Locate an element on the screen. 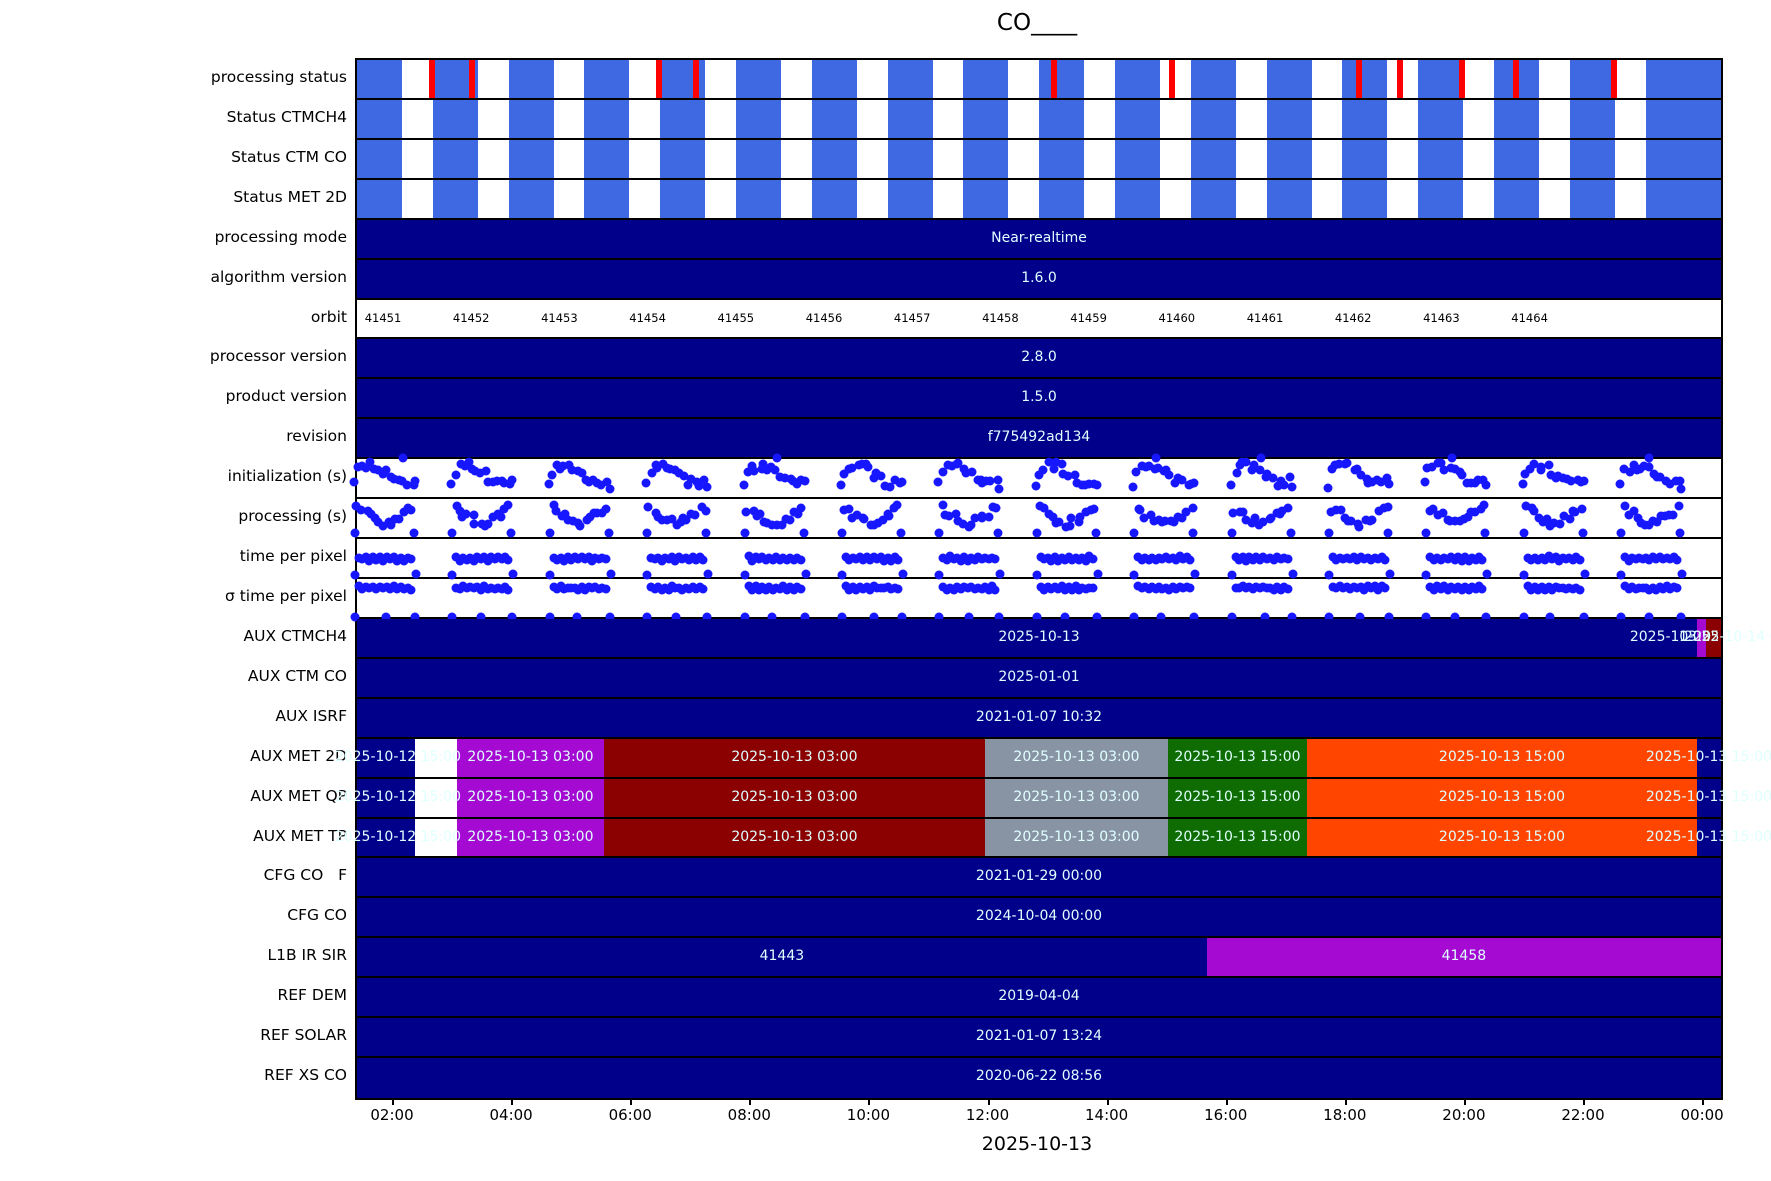 The width and height of the screenshot is (1771, 1181). row-ref-xs-co: 2020-06-22 08:56 is located at coordinates (1039, 1078).